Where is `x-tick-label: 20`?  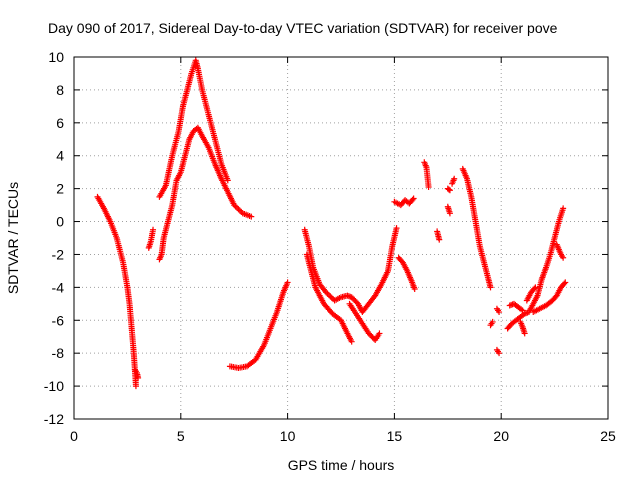
x-tick-label: 20 is located at coordinates (501, 436).